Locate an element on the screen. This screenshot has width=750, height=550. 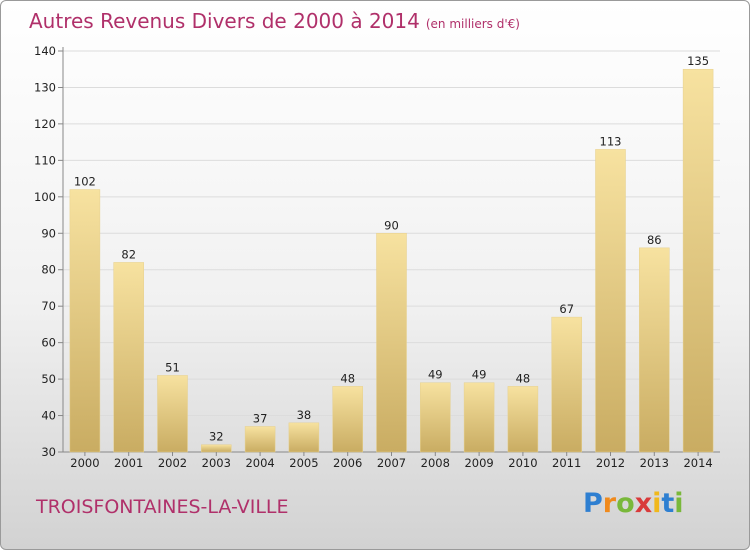
data-label: 90 is located at coordinates (391, 225).